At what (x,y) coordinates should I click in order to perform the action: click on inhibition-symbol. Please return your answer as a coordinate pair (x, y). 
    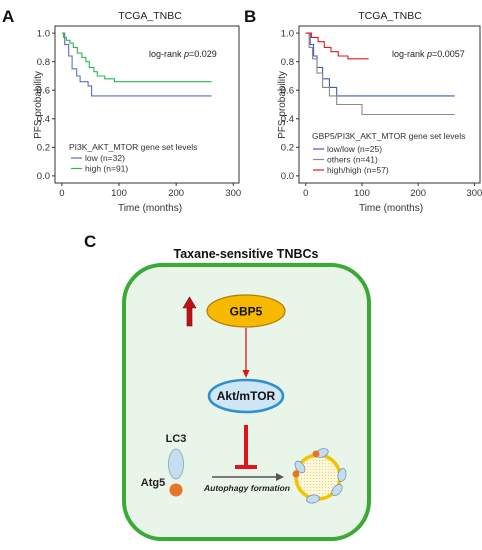
    Looking at the image, I should click on (246, 447).